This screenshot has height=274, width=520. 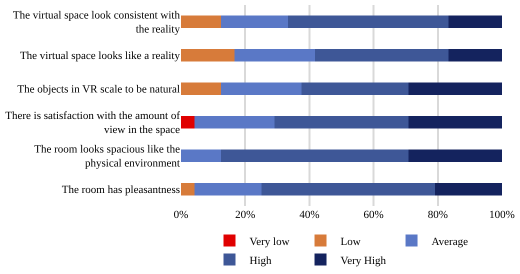 I want to click on legend-label: Very low, so click(x=270, y=242).